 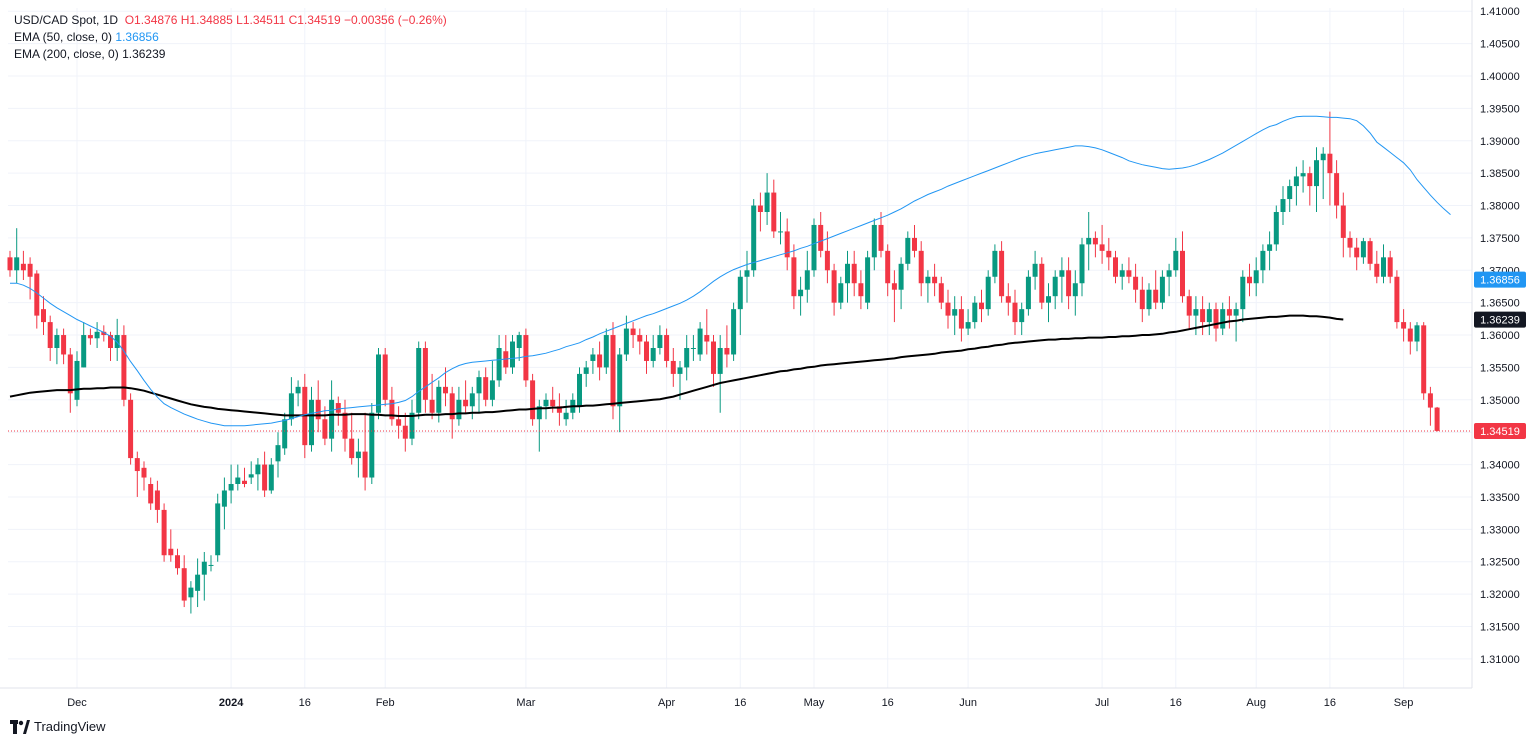 What do you see at coordinates (77, 703) in the screenshot?
I see `time-tick-label: Dec` at bounding box center [77, 703].